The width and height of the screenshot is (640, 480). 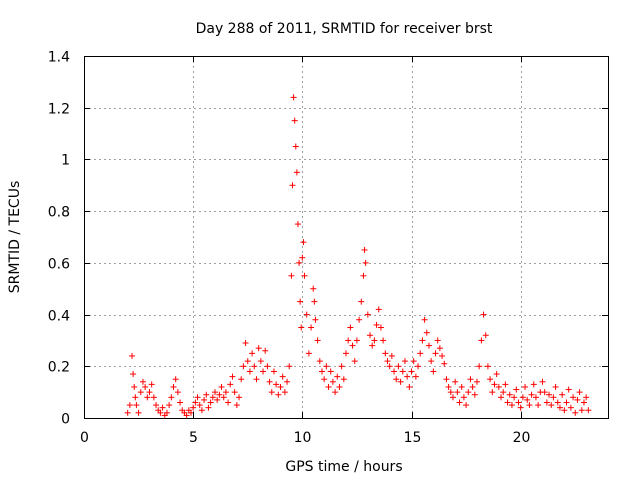 I want to click on x-axis-label: GPS time / hours, so click(x=343, y=467).